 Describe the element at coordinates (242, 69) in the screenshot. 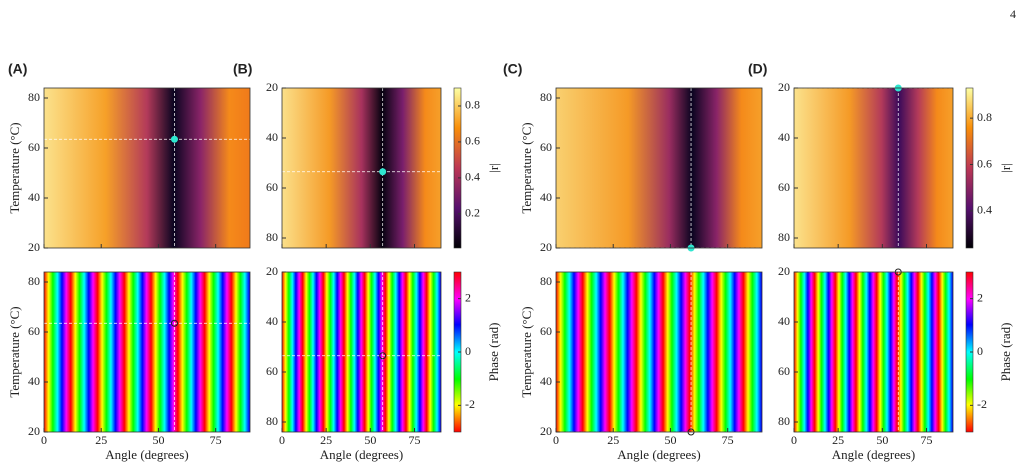

I see `panel-label: (B)` at that location.